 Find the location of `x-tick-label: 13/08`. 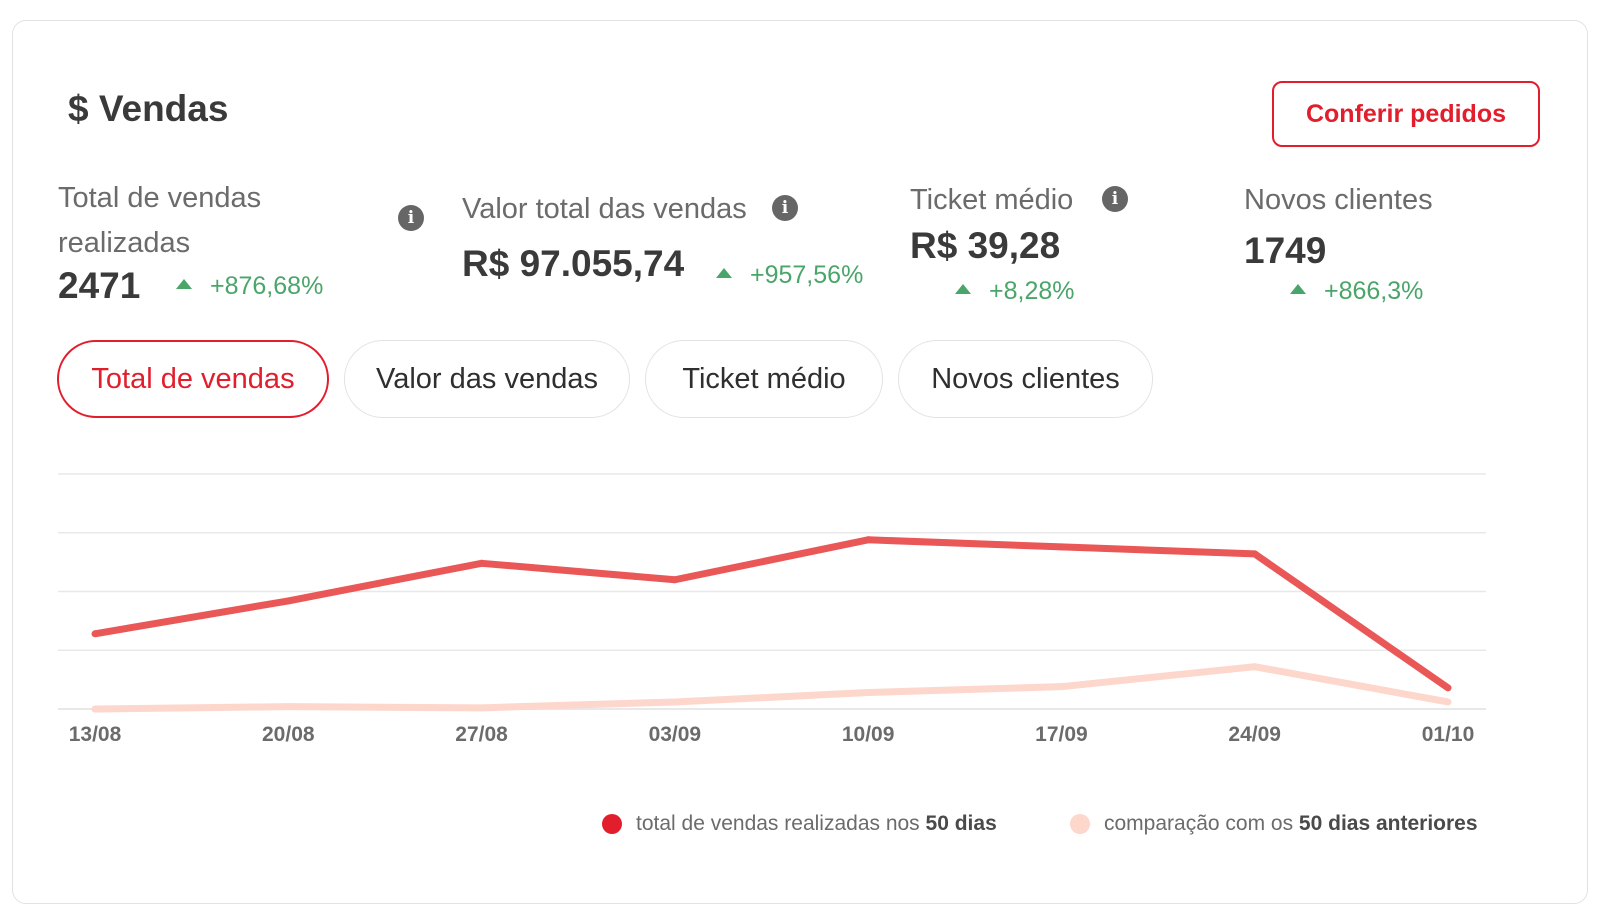

x-tick-label: 13/08 is located at coordinates (95, 734).